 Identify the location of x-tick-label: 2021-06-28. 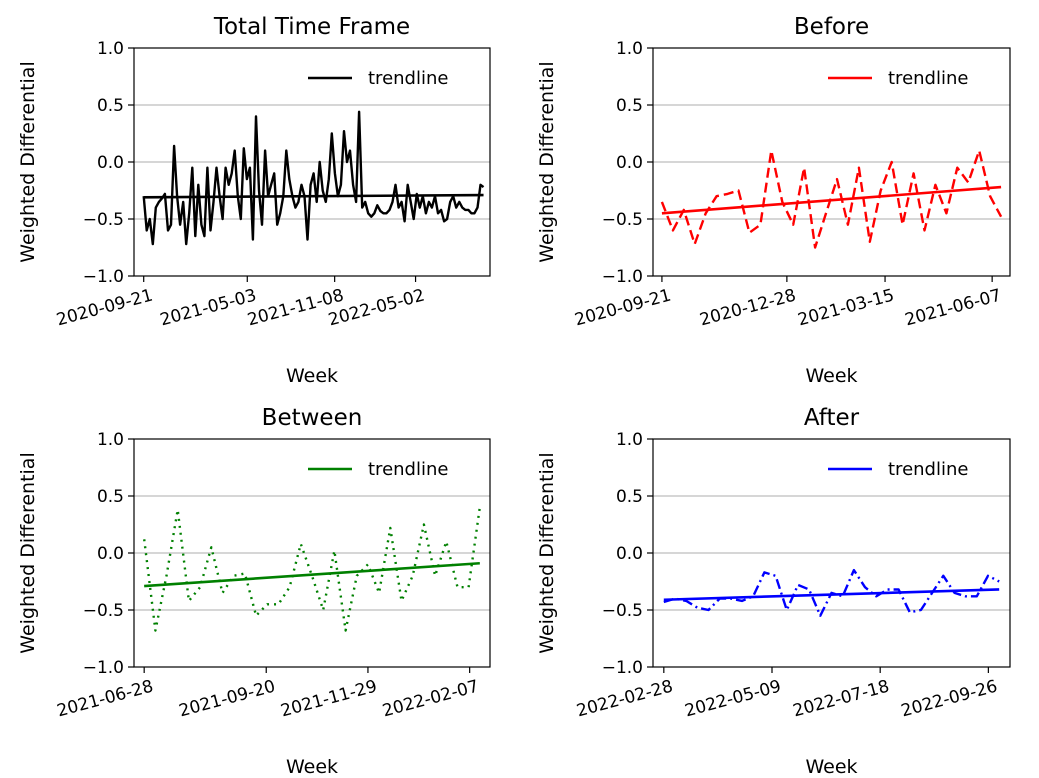
(105, 699).